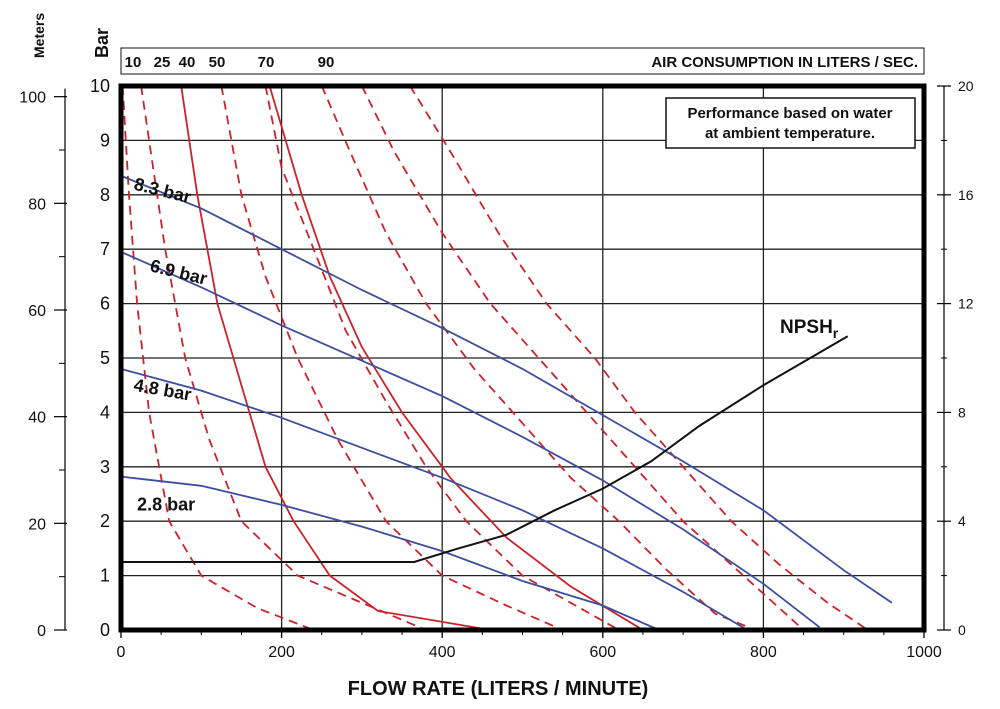 The height and width of the screenshot is (709, 1000). Describe the element at coordinates (32, 98) in the screenshot. I see `meters-tick-label-100: 100` at that location.